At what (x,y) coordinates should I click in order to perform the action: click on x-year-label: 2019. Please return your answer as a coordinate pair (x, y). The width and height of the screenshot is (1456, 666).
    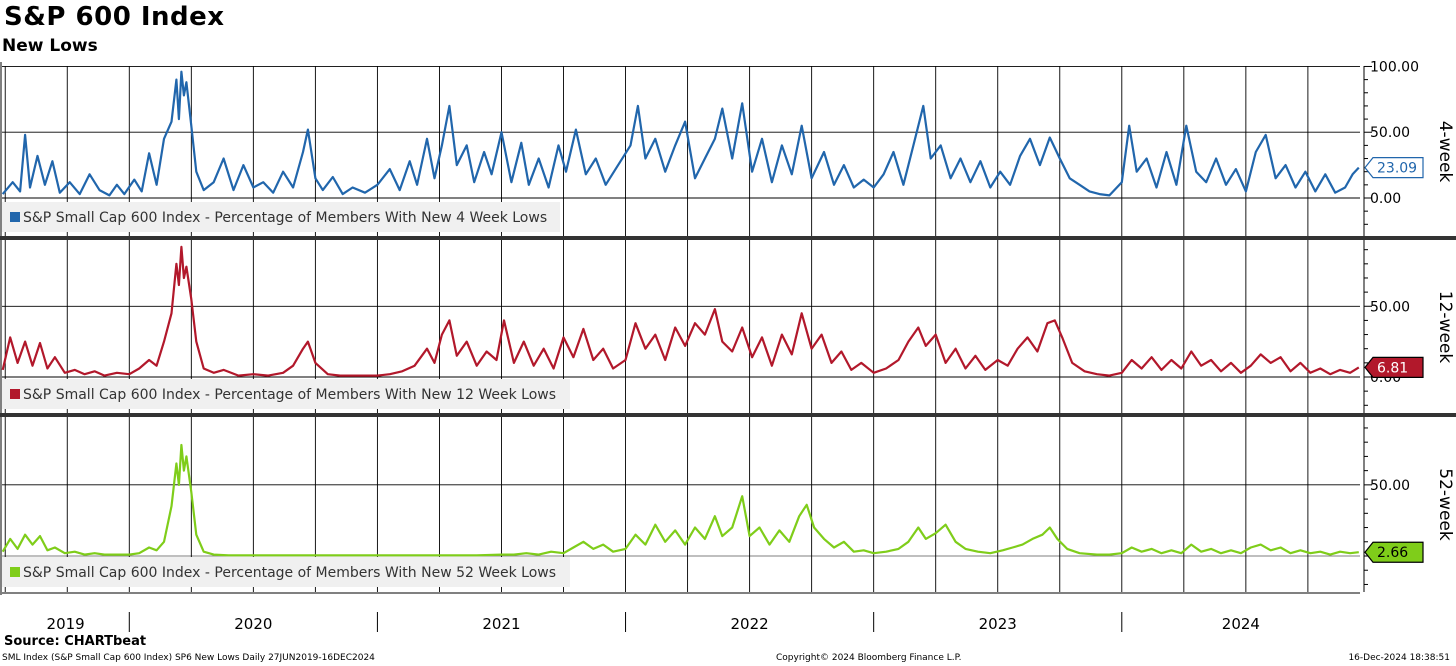
    Looking at the image, I should click on (66, 624).